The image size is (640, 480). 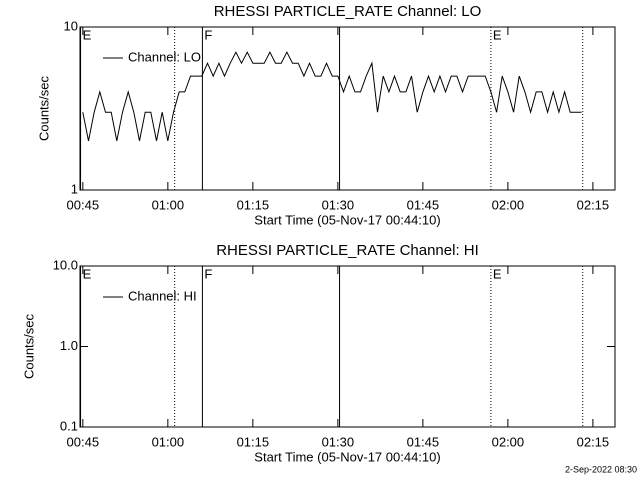 I want to click on y-tick-label: 1.0, so click(x=69, y=345).